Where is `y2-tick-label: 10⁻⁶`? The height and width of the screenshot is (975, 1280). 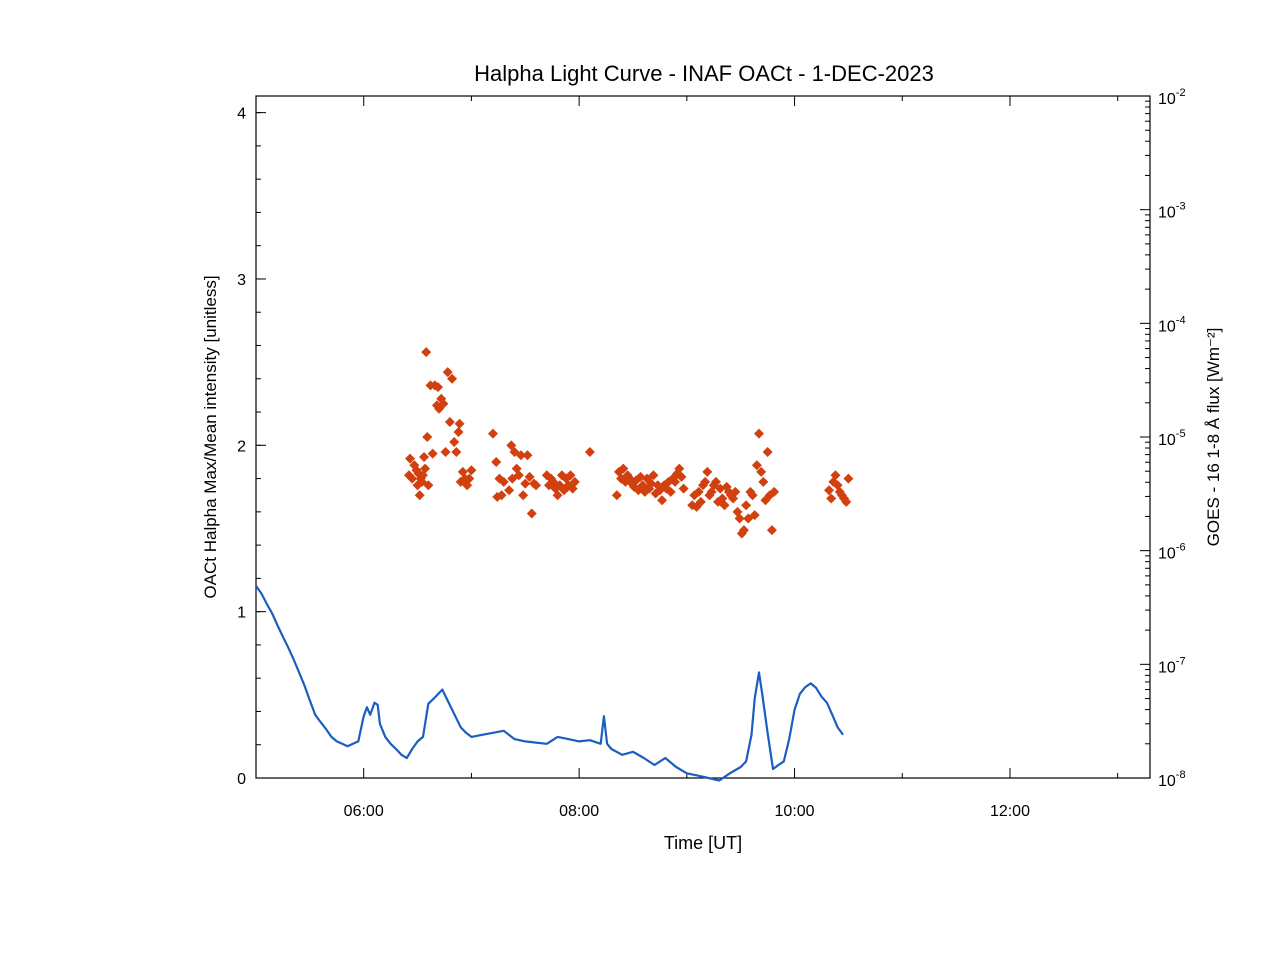 y2-tick-label: 10⁻⁶ is located at coordinates (1172, 552).